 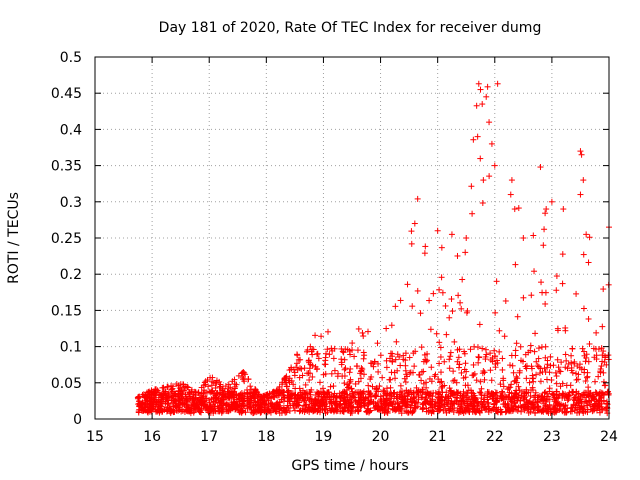 I want to click on x-tick-label: 24, so click(x=609, y=437).